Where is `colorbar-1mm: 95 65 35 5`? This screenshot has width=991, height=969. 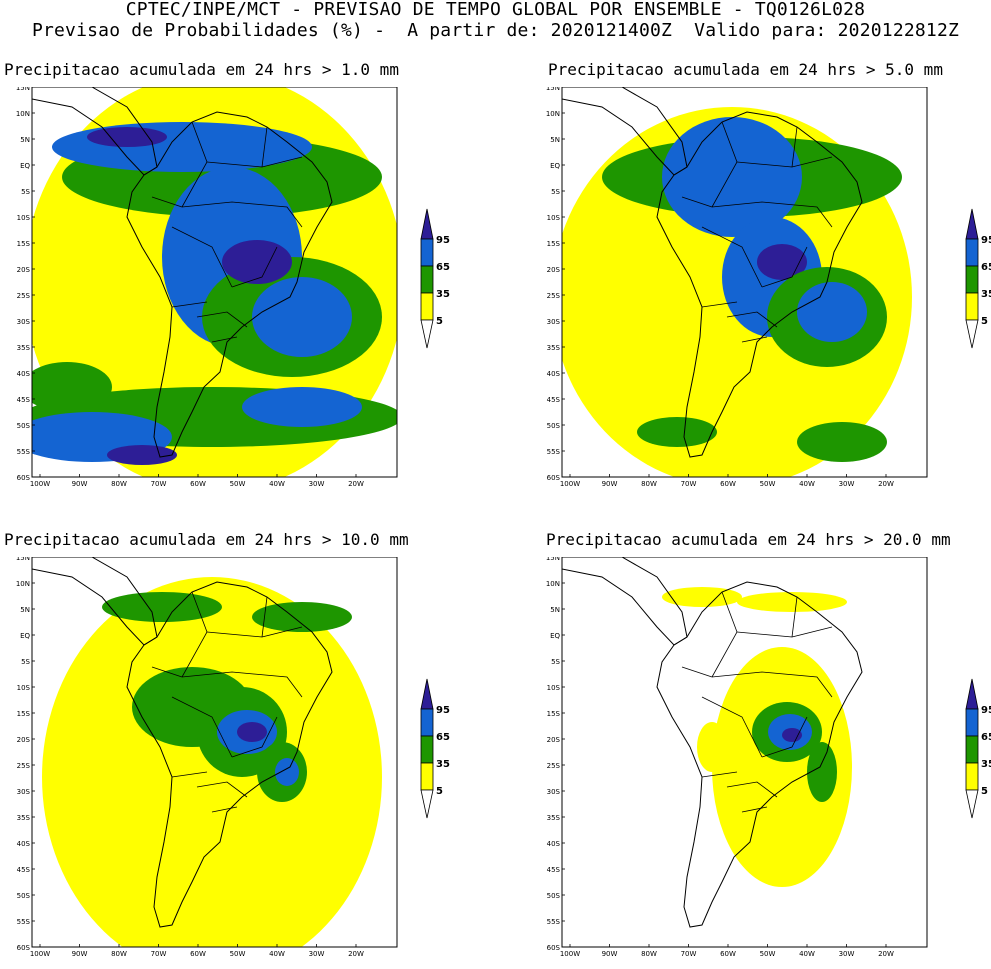
colorbar-1mm: 95 65 35 5 is located at coordinates (443, 282).